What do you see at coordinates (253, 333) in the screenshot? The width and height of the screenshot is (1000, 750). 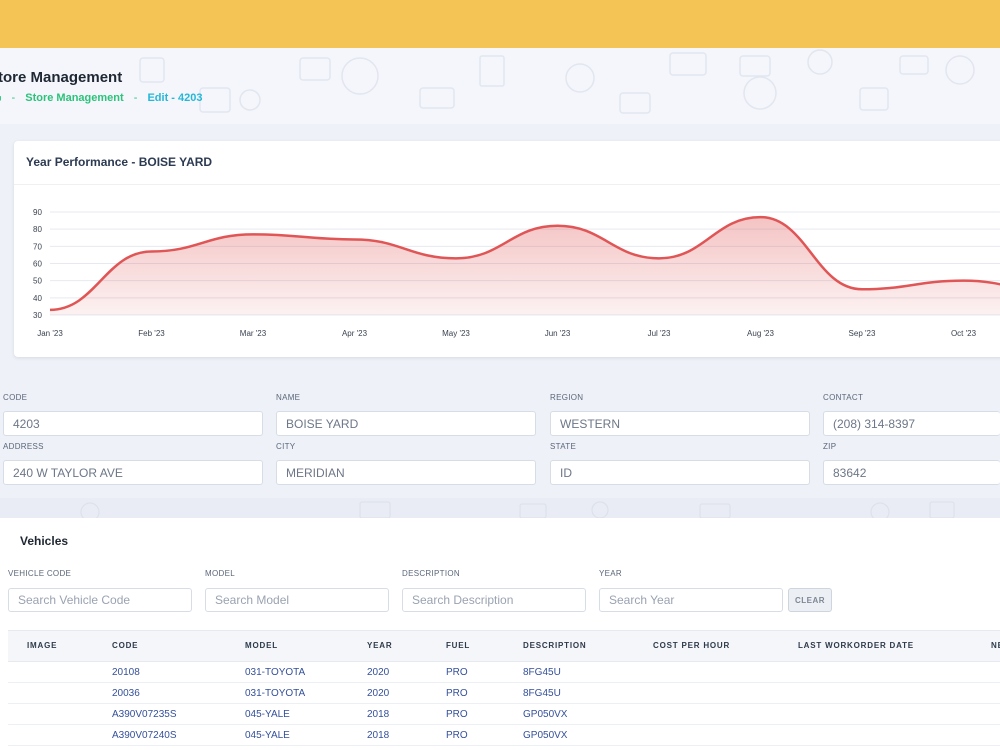 I see `x-tick-label: Mar '23` at bounding box center [253, 333].